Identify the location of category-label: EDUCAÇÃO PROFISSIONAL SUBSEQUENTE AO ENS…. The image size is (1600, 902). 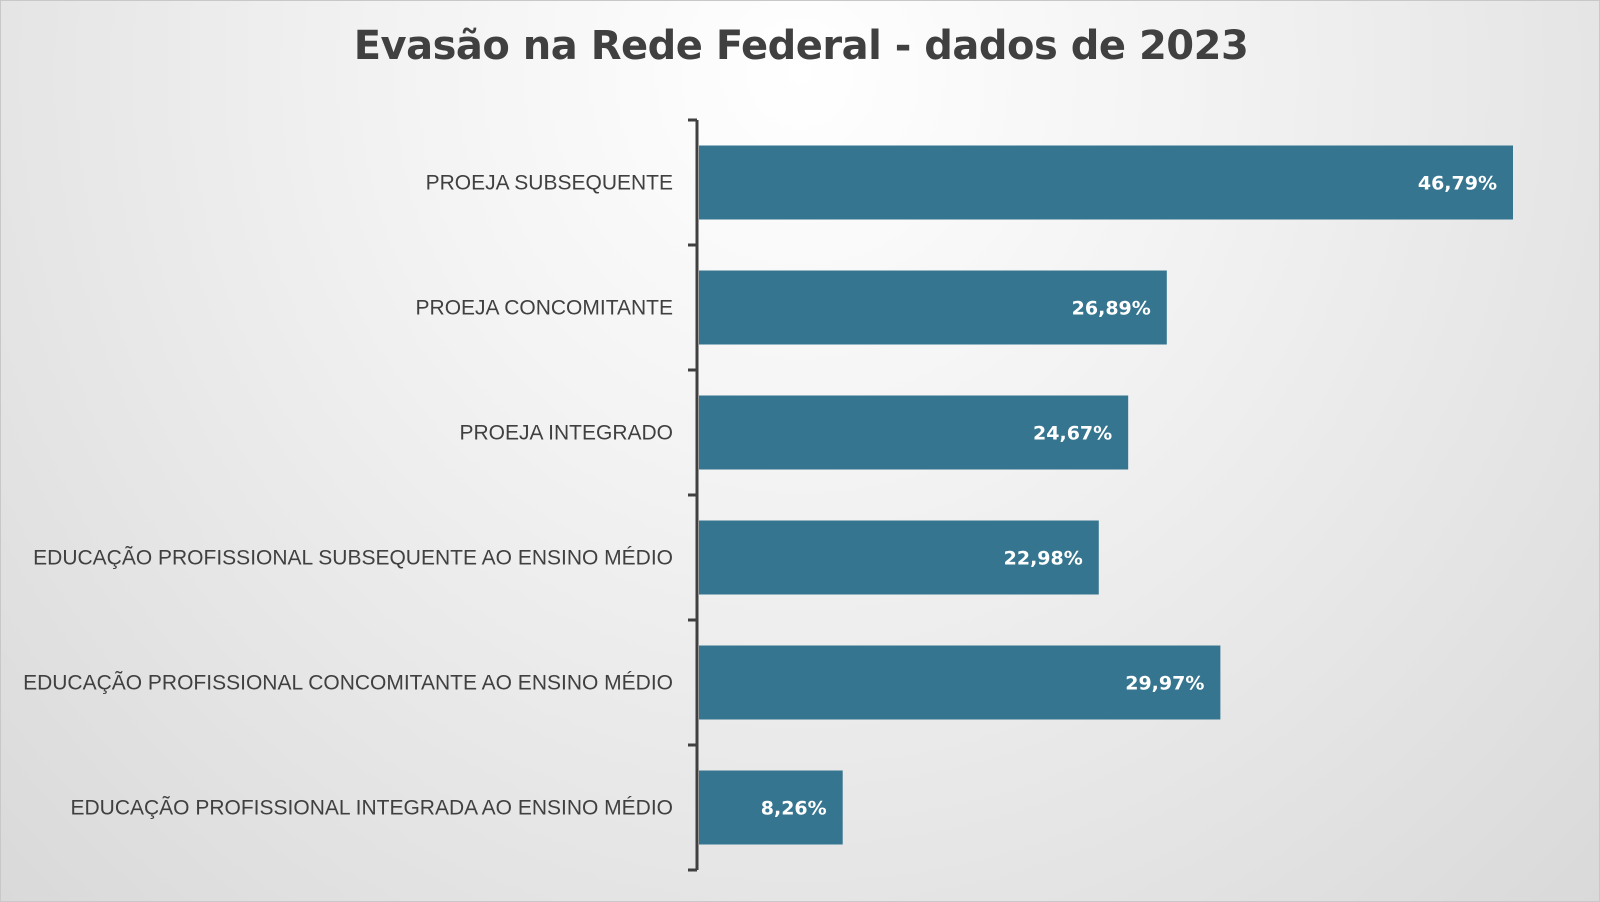
(353, 558).